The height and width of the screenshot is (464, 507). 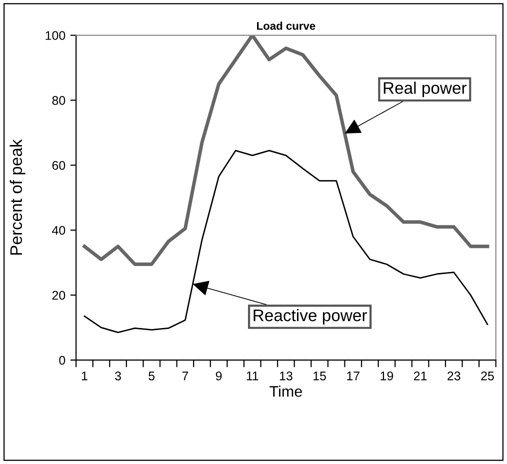 What do you see at coordinates (151, 376) in the screenshot?
I see `x-tick-label: 5` at bounding box center [151, 376].